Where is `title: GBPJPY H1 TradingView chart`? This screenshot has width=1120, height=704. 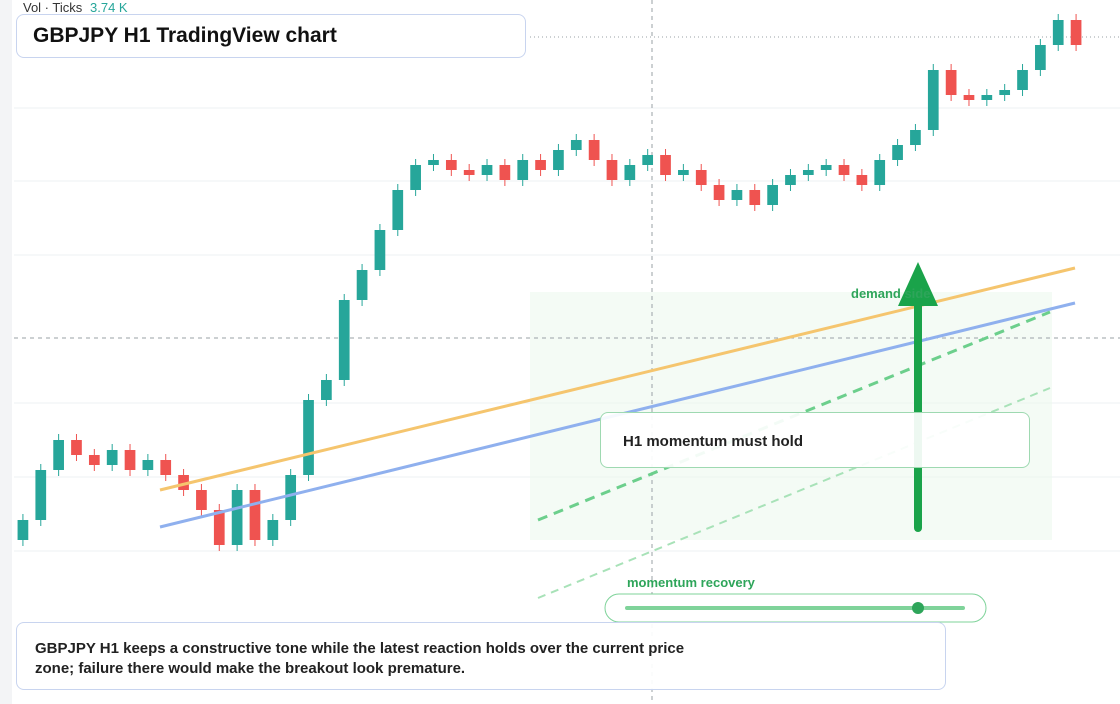 title: GBPJPY H1 TradingView chart is located at coordinates (185, 35).